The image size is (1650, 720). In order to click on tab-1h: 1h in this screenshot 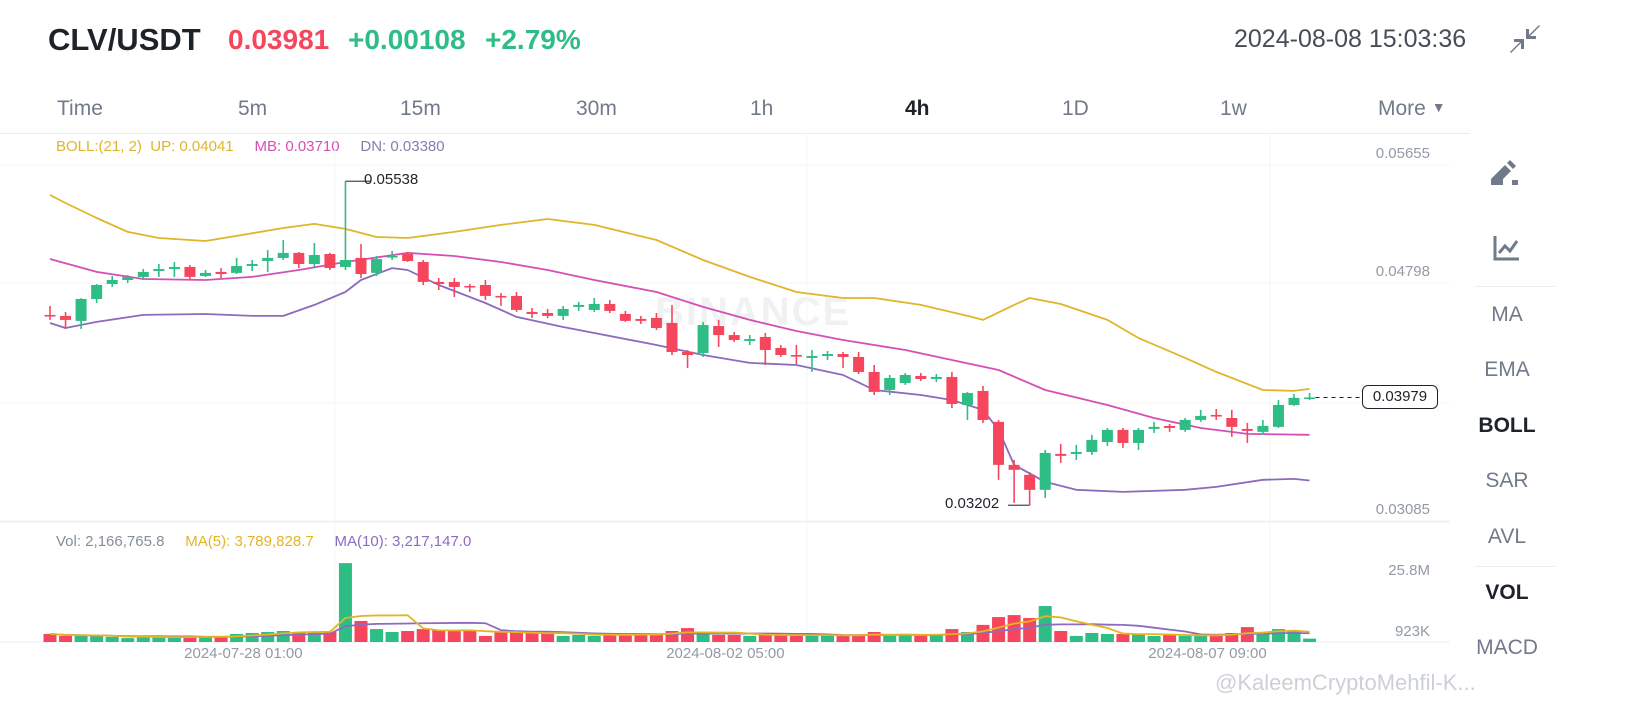, I will do `click(762, 108)`.